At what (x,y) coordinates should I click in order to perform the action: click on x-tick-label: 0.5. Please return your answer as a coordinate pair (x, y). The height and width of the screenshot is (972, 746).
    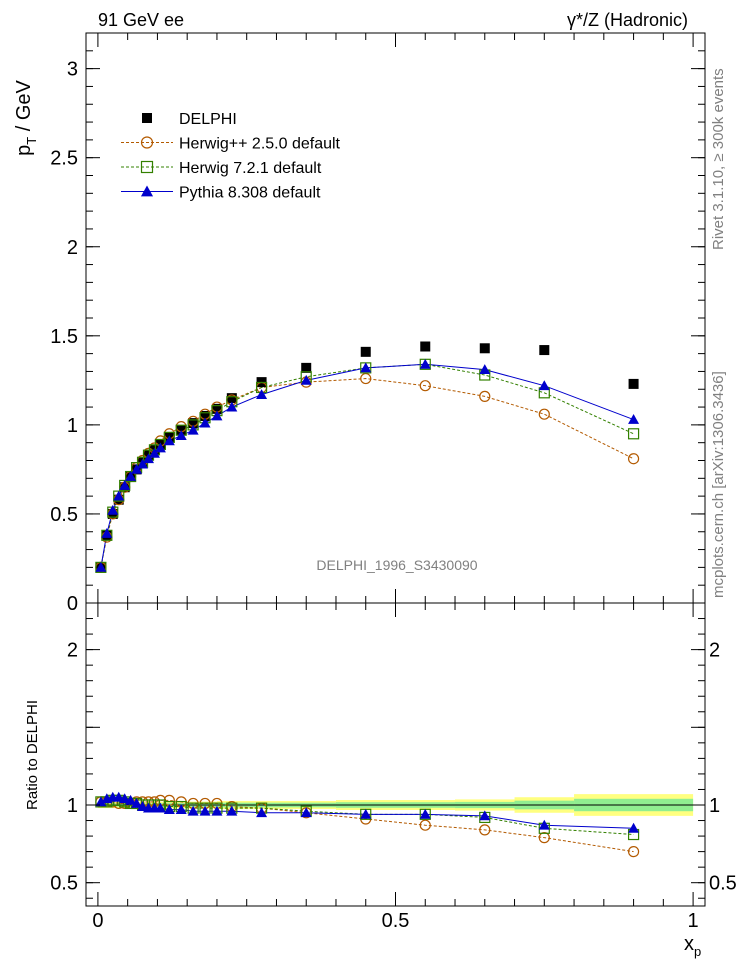
    Looking at the image, I should click on (396, 921).